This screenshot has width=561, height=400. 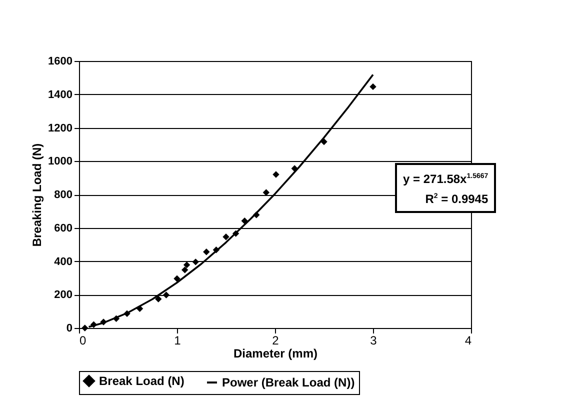 What do you see at coordinates (63, 228) in the screenshot?
I see `y-tick-label: 600` at bounding box center [63, 228].